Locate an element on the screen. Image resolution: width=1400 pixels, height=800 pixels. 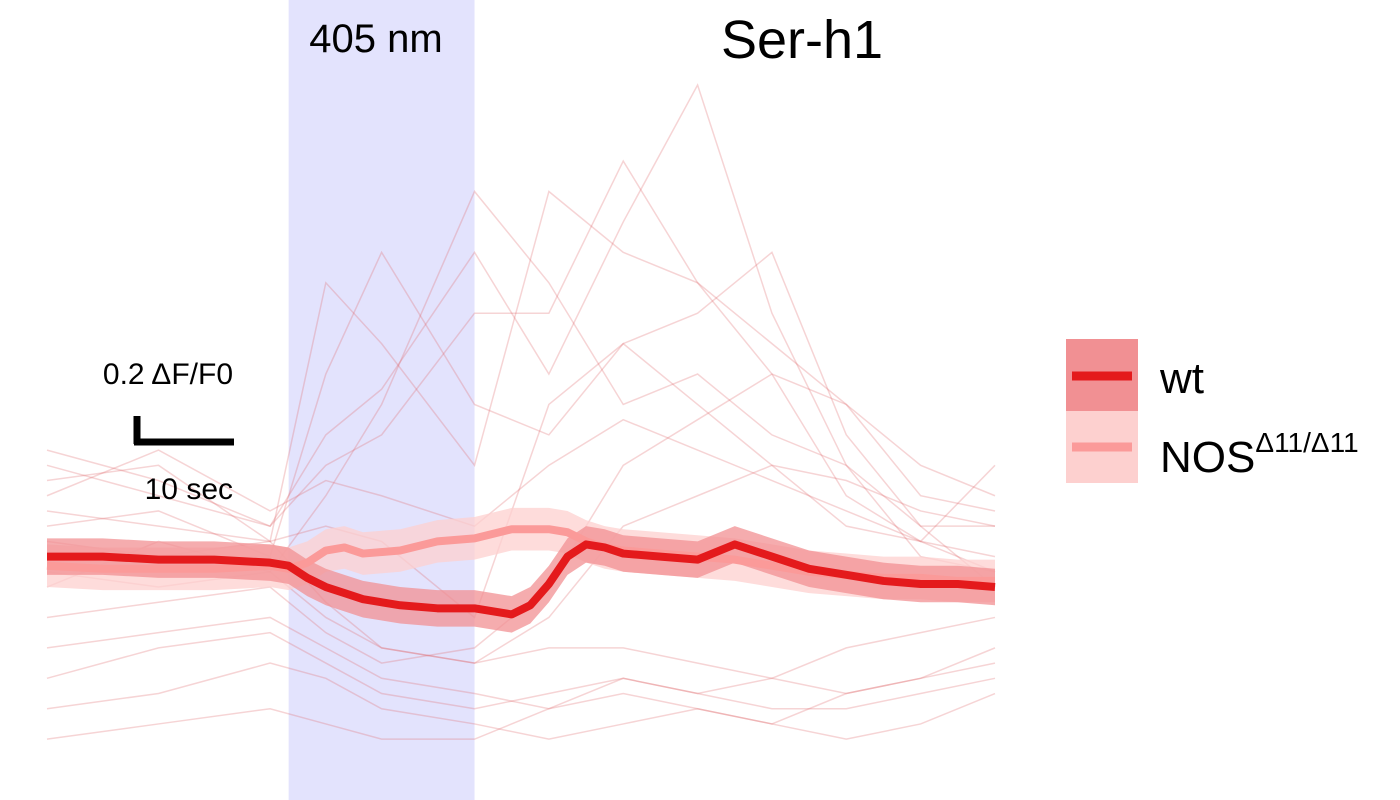
wt-mean-line is located at coordinates (521, 579).